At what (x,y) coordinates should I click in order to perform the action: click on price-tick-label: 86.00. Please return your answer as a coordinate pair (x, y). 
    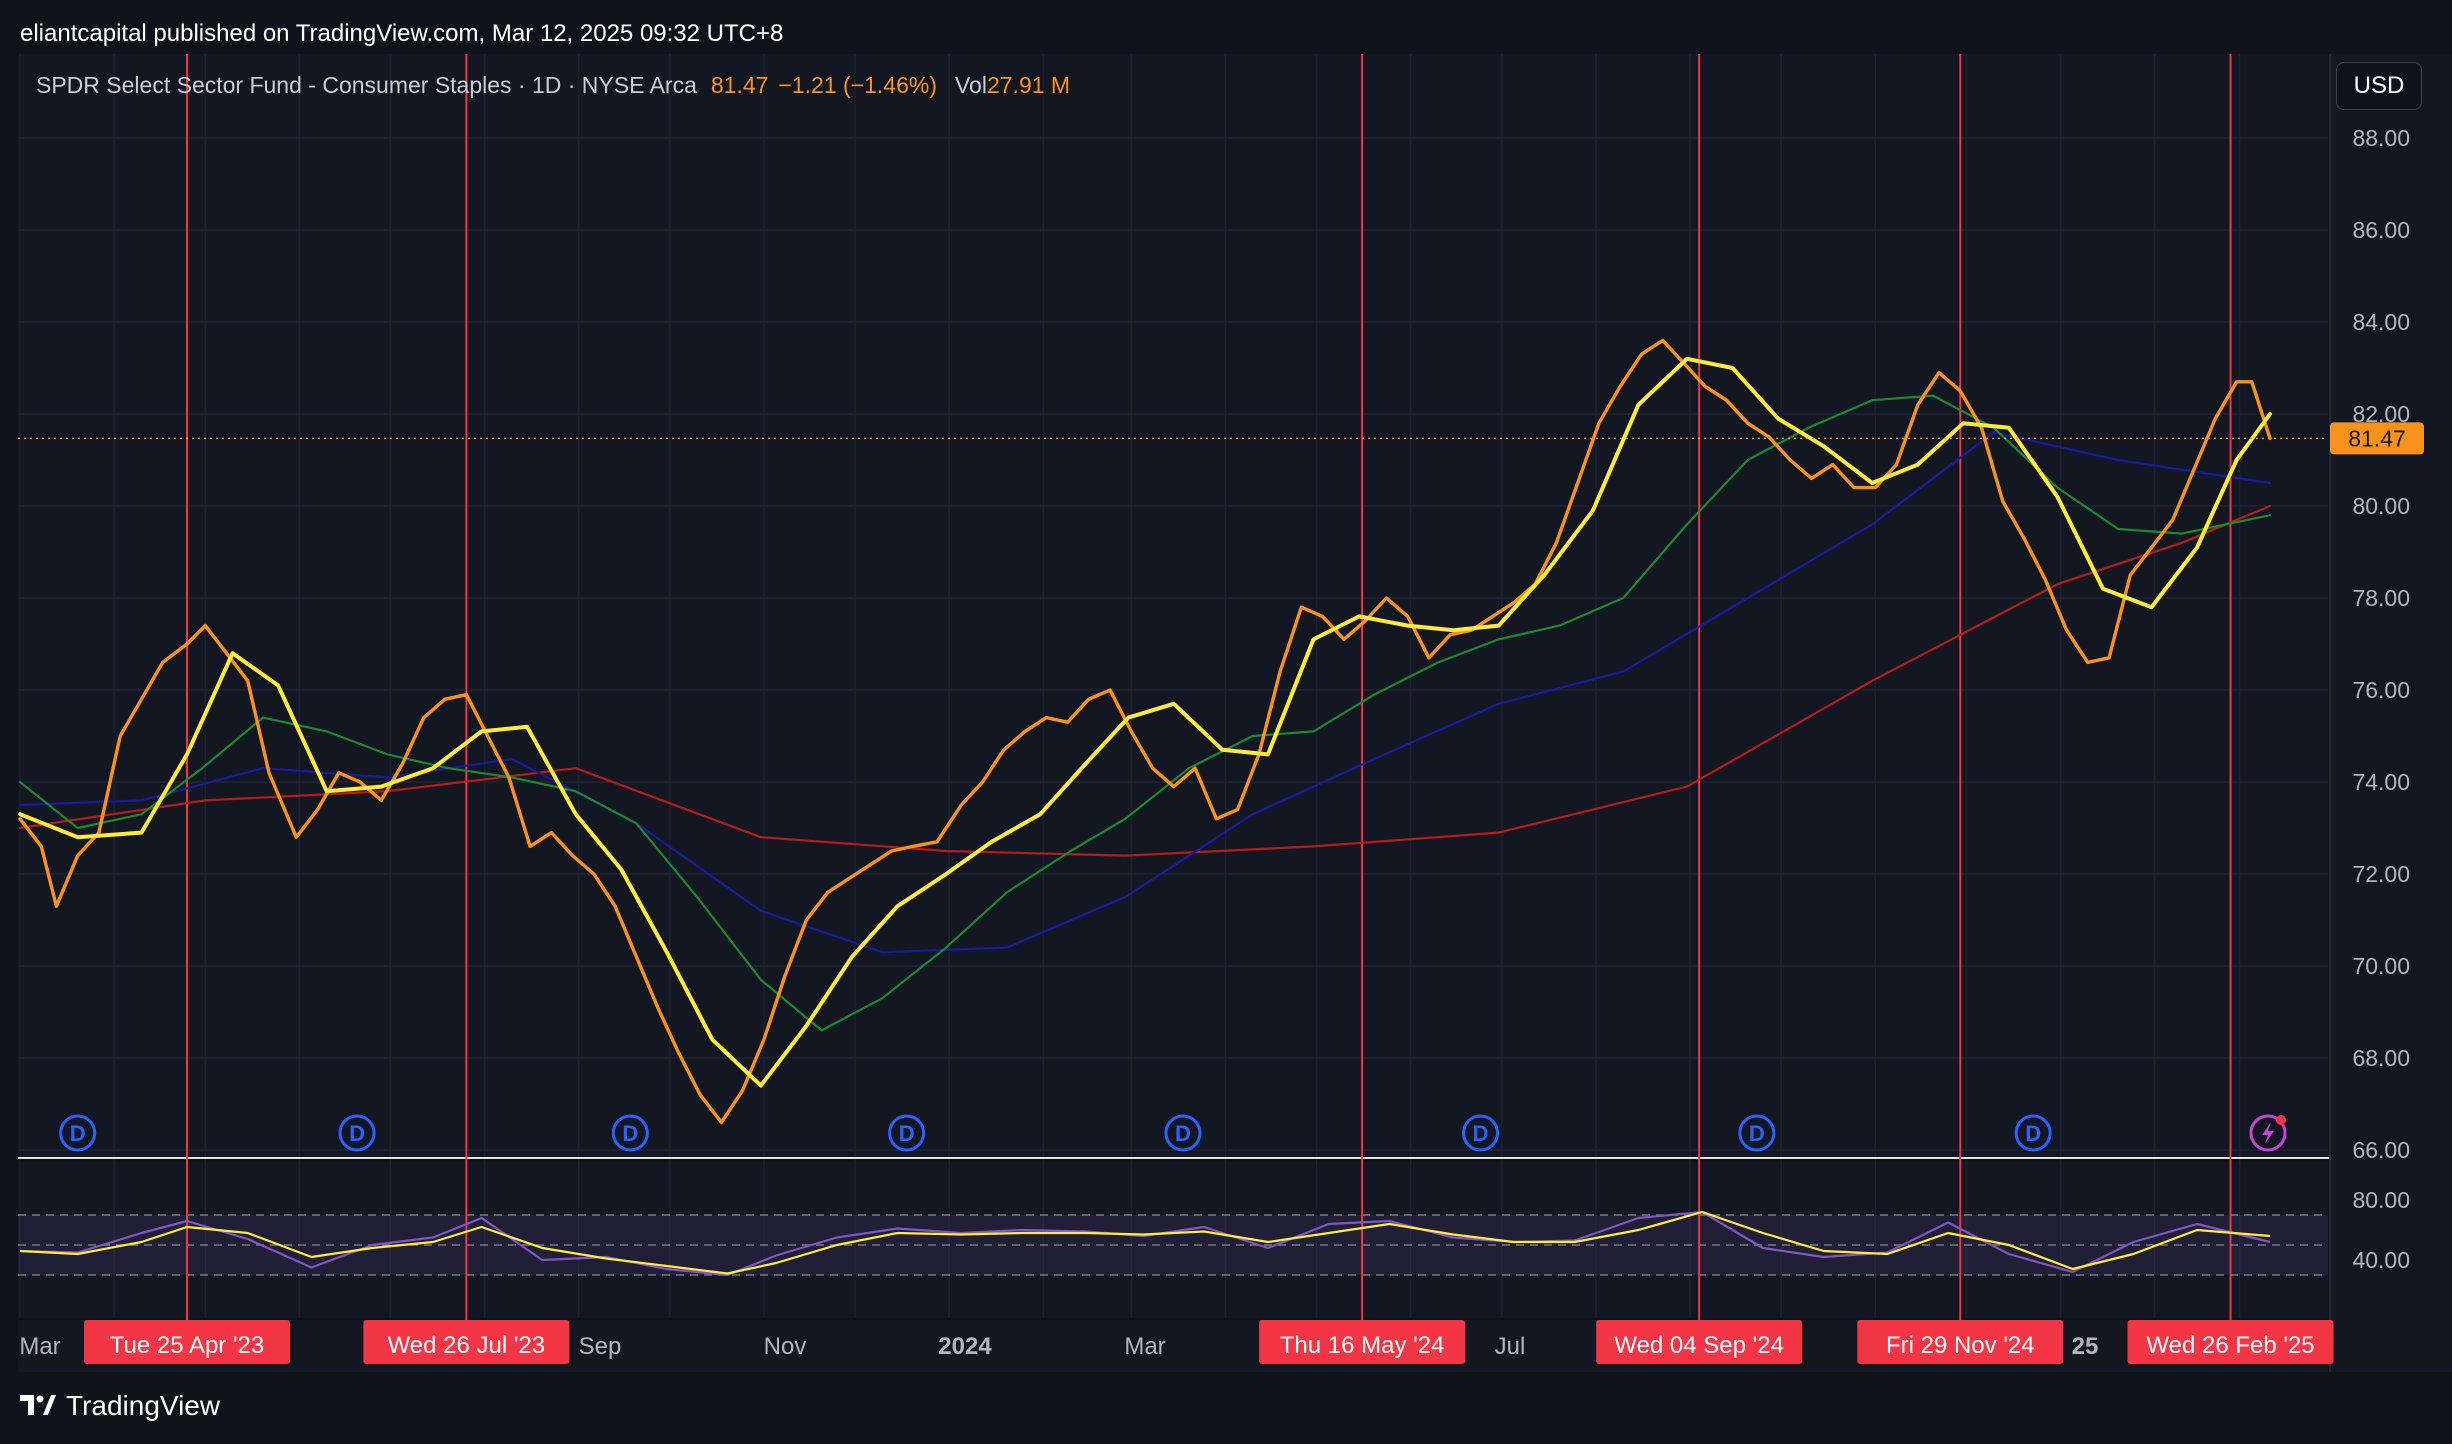
    Looking at the image, I should click on (2381, 230).